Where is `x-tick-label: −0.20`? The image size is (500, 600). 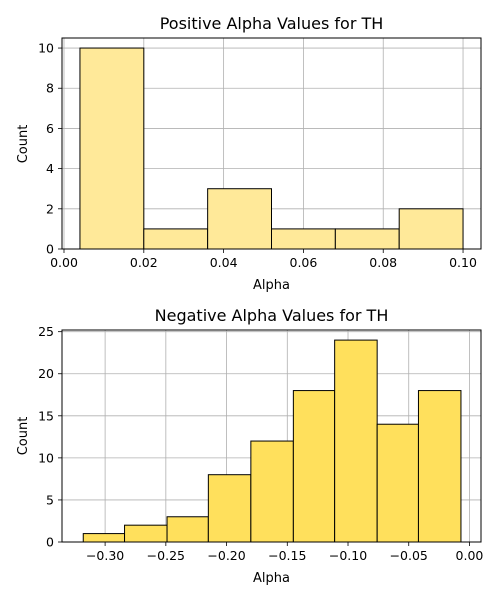
x-tick-label: −0.20 is located at coordinates (226, 555).